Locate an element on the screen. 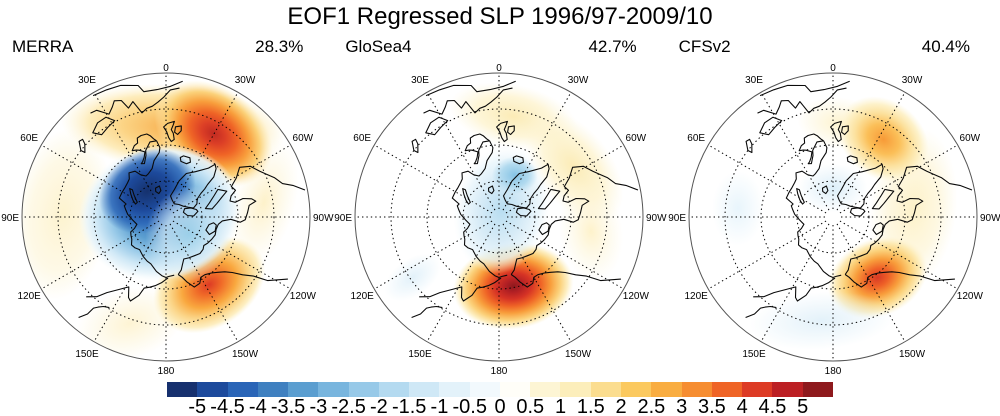  coastline-japan is located at coordinates (427, 312).